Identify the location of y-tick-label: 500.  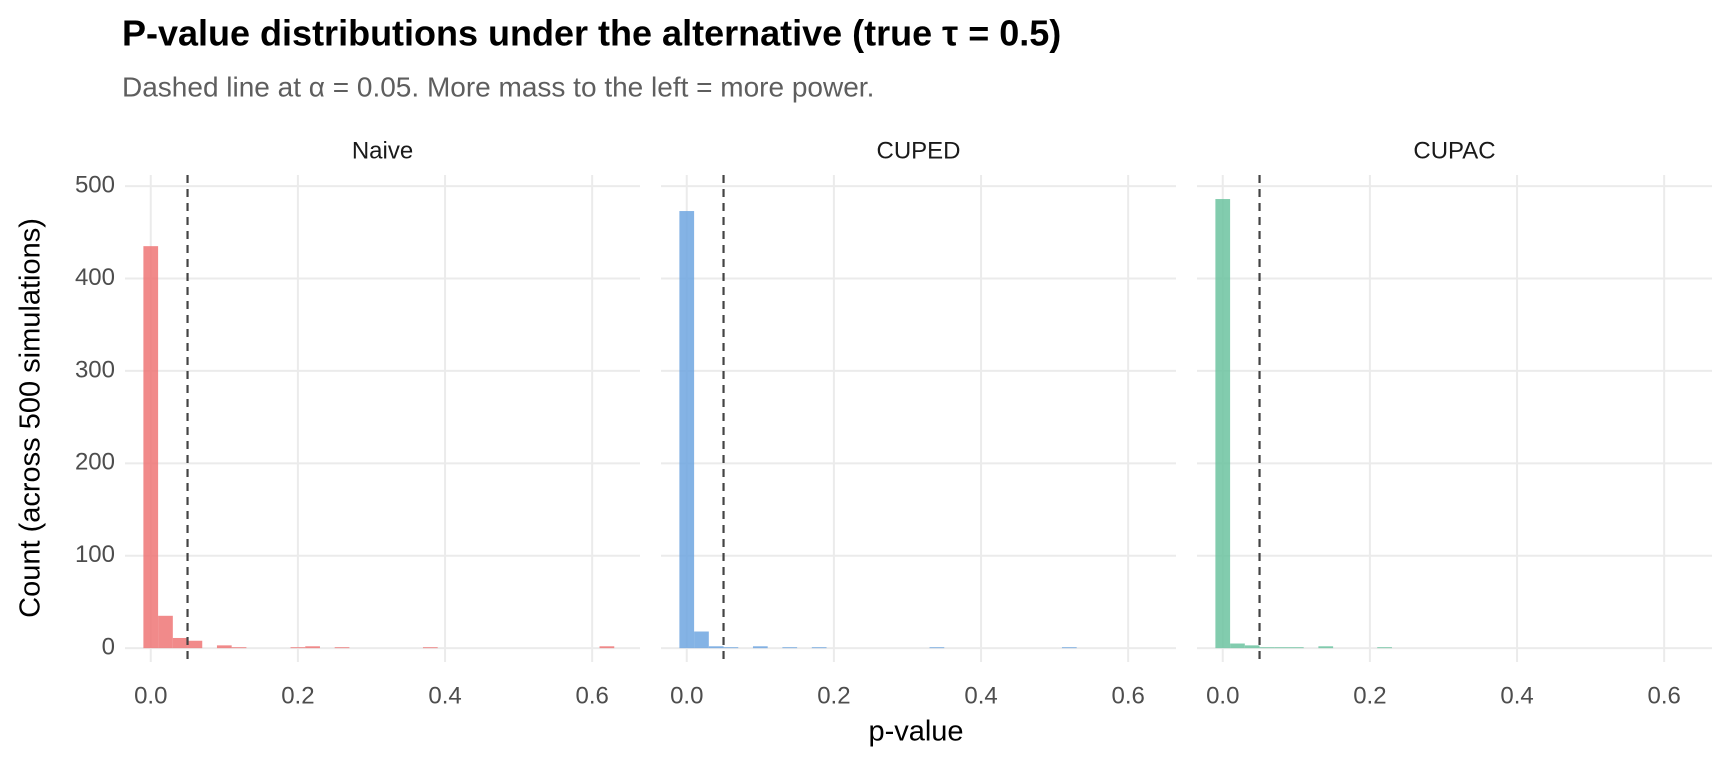
(95, 184).